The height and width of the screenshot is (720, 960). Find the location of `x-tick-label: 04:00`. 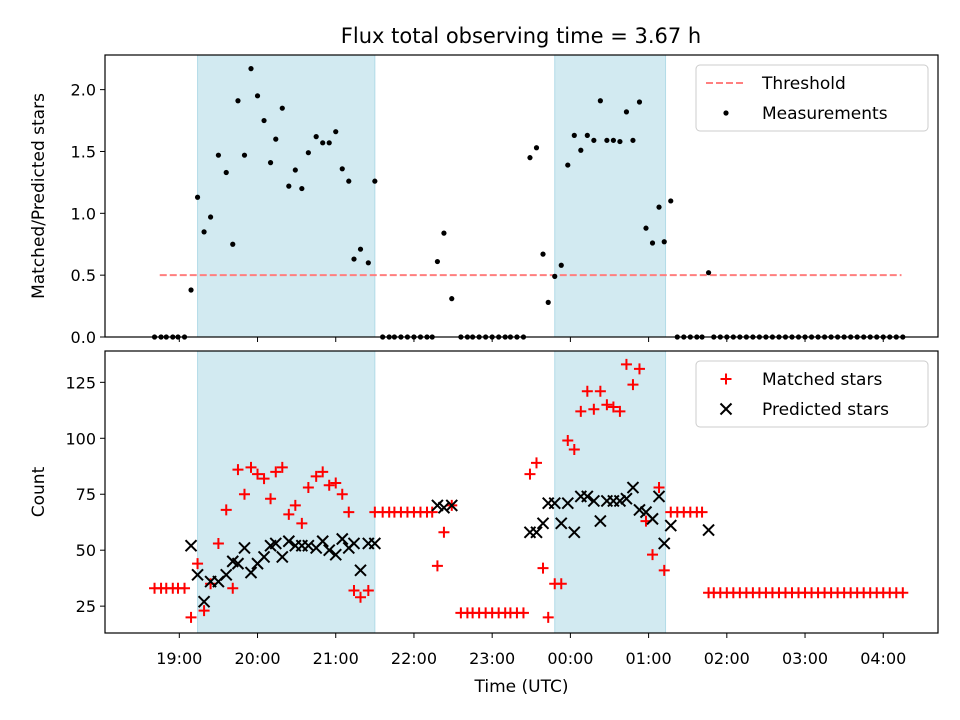

x-tick-label: 04:00 is located at coordinates (883, 658).